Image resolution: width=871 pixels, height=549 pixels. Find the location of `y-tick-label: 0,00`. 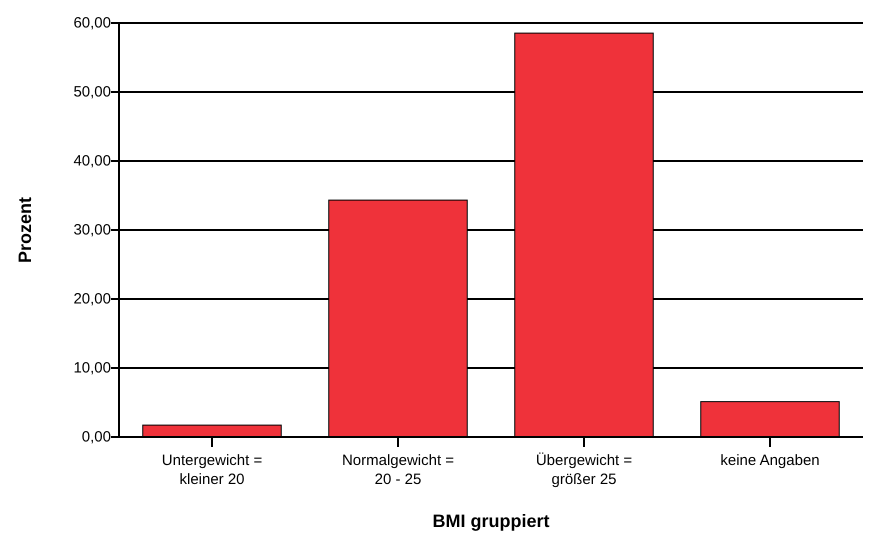

y-tick-label: 0,00 is located at coordinates (96, 437).